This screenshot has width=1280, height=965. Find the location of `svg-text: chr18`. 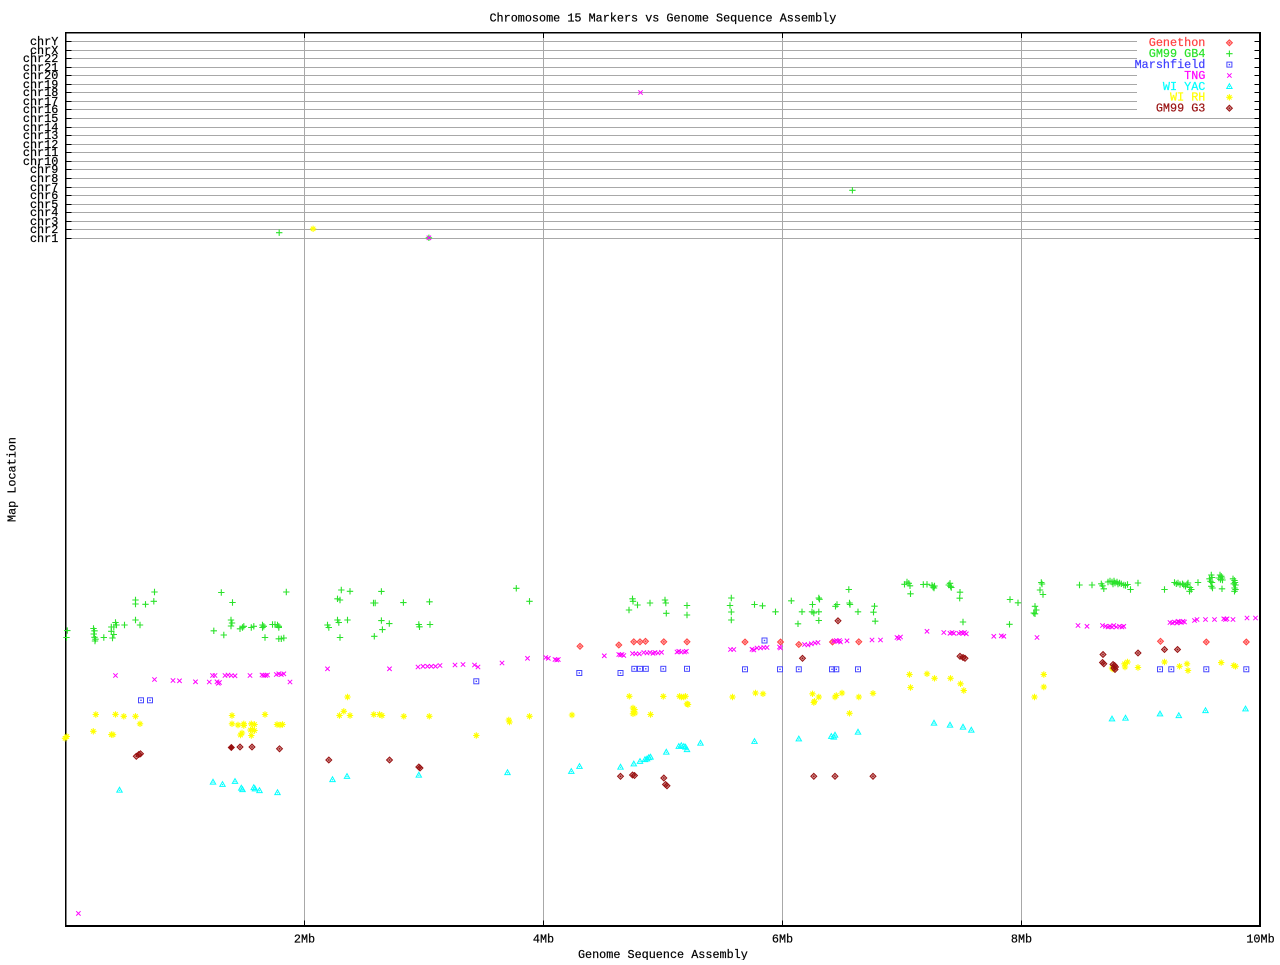

svg-text: chr18 is located at coordinates (40, 93).